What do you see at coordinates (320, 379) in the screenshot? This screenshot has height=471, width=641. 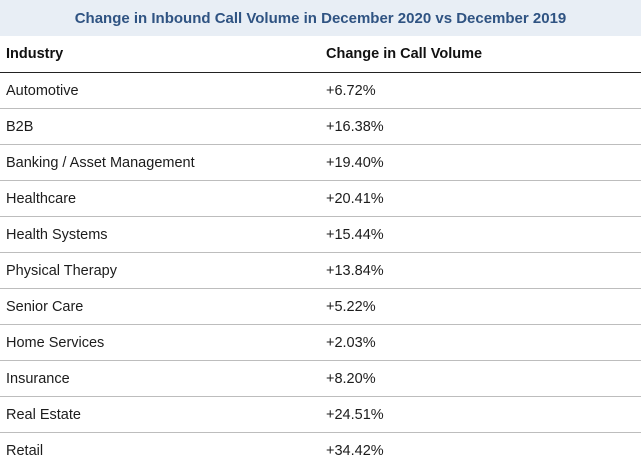 I see `table-row: Insurance +8.20%` at bounding box center [320, 379].